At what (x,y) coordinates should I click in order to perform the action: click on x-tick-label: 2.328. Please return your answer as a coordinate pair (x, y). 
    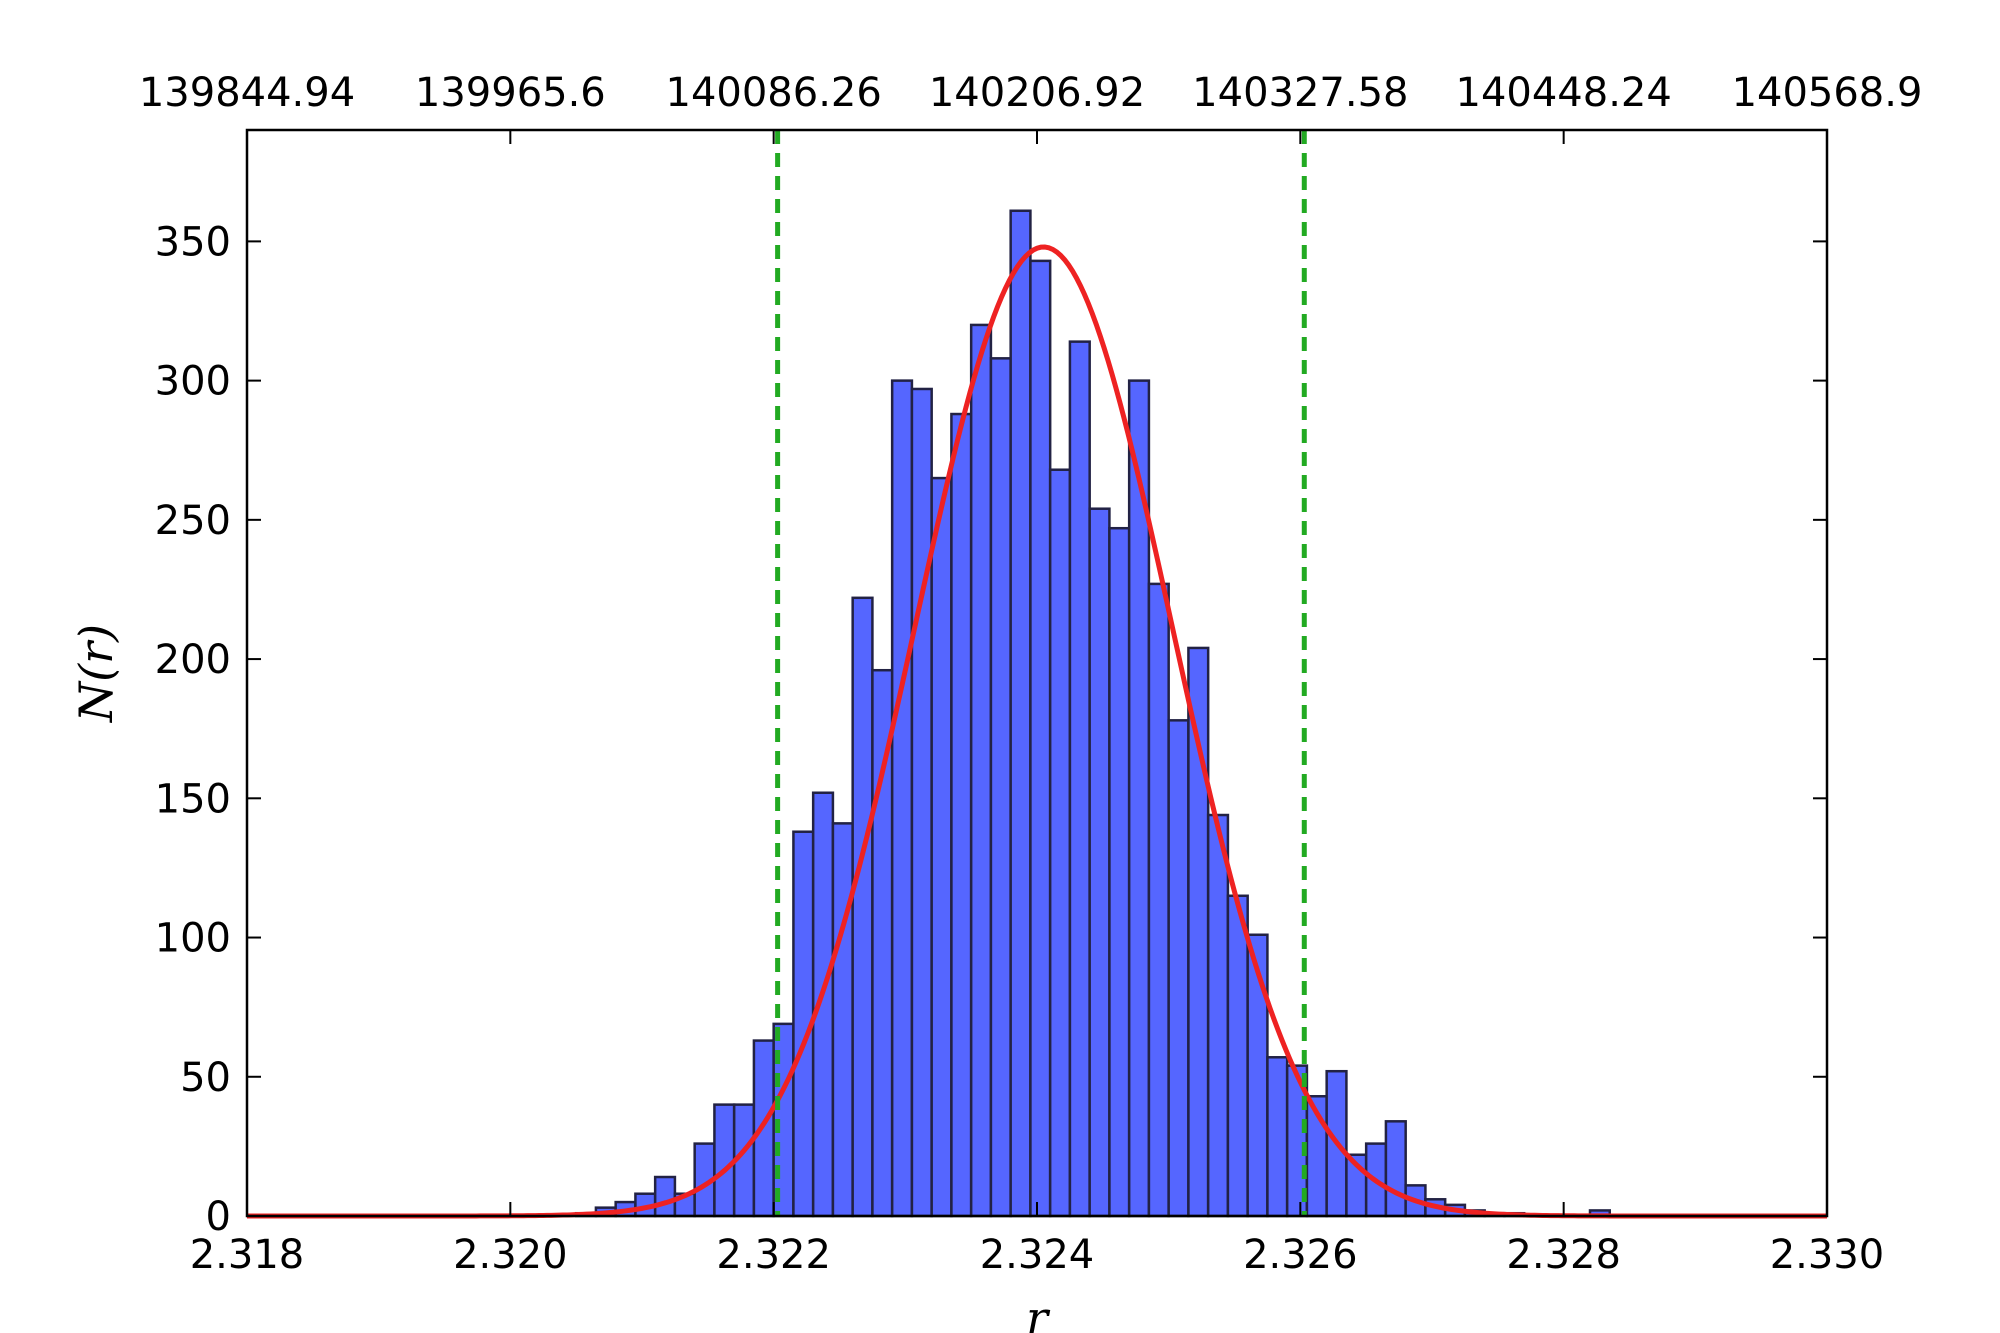
    Looking at the image, I should click on (1563, 1255).